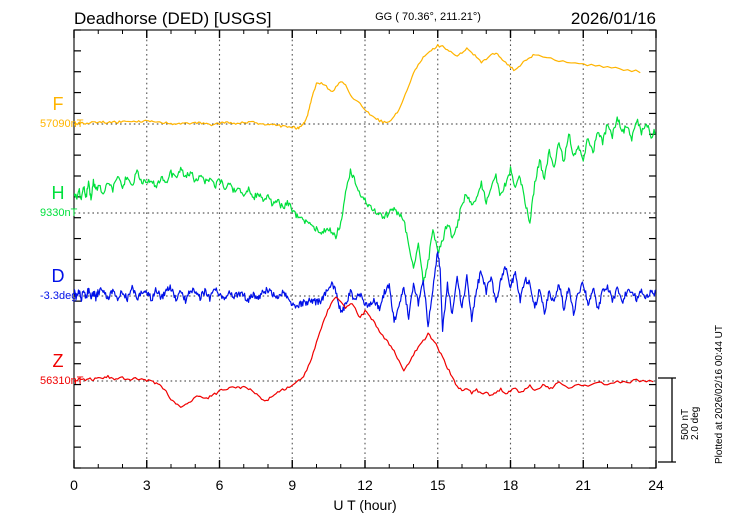 The width and height of the screenshot is (730, 520). What do you see at coordinates (58, 361) in the screenshot?
I see `component-label-z: Z` at bounding box center [58, 361].